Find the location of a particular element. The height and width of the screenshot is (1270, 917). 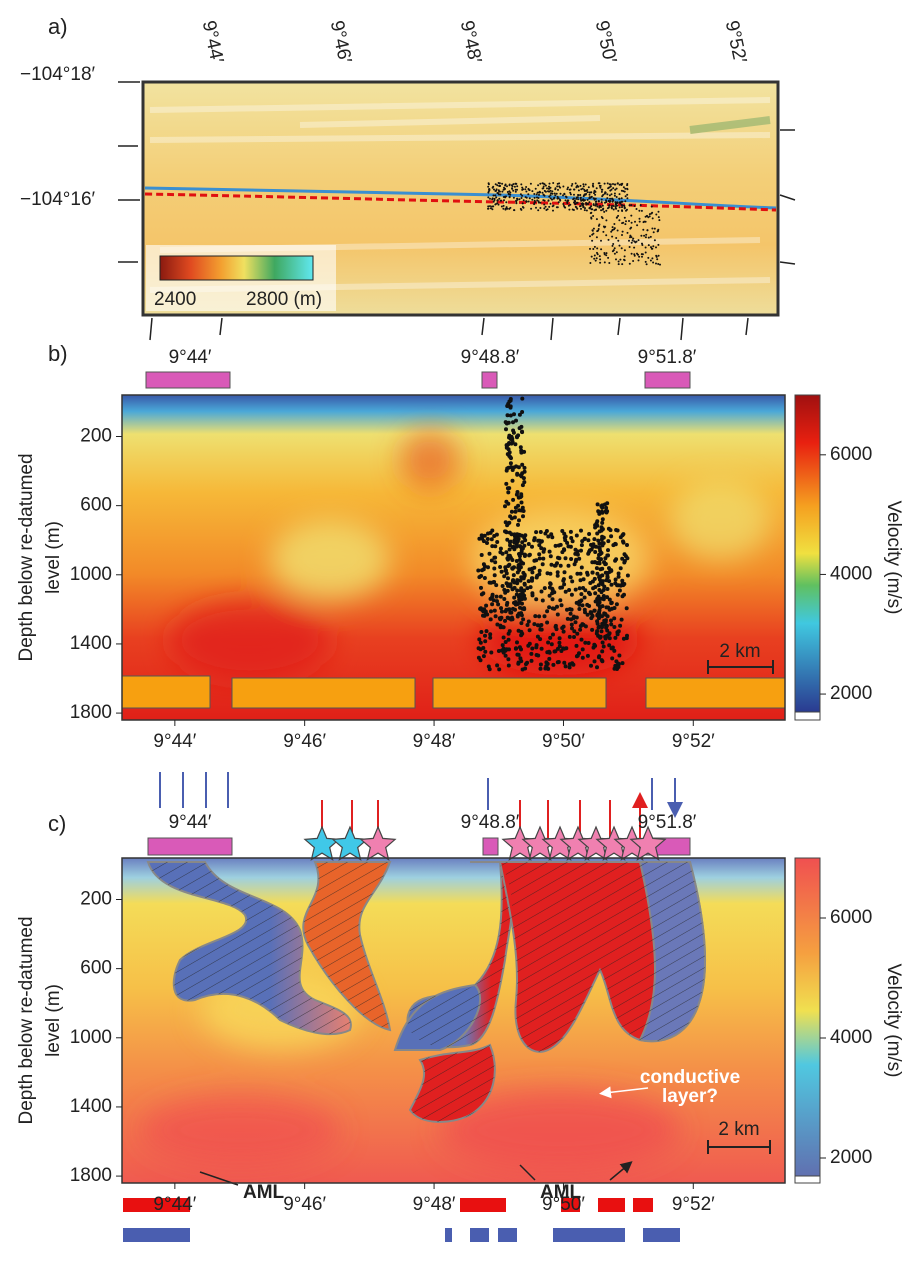

vent-star is located at coordinates (378, 843).